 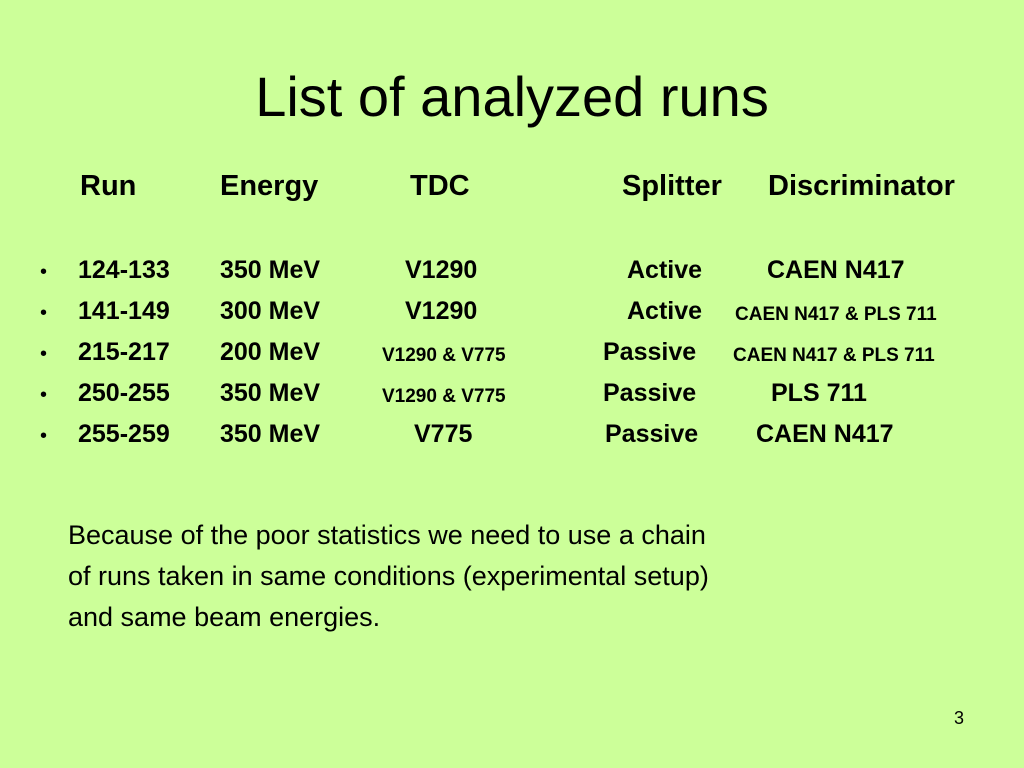 I want to click on header-energy: Energy, so click(x=269, y=186).